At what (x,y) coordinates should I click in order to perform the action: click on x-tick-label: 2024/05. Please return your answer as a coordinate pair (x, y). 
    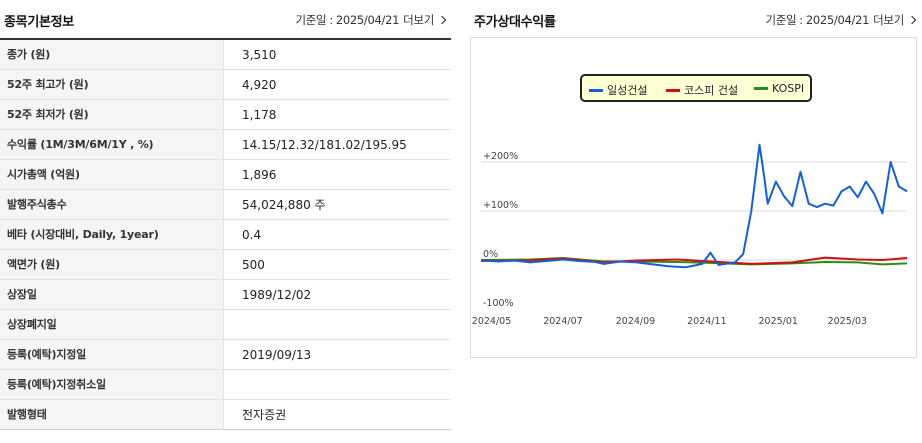
    Looking at the image, I should click on (491, 321).